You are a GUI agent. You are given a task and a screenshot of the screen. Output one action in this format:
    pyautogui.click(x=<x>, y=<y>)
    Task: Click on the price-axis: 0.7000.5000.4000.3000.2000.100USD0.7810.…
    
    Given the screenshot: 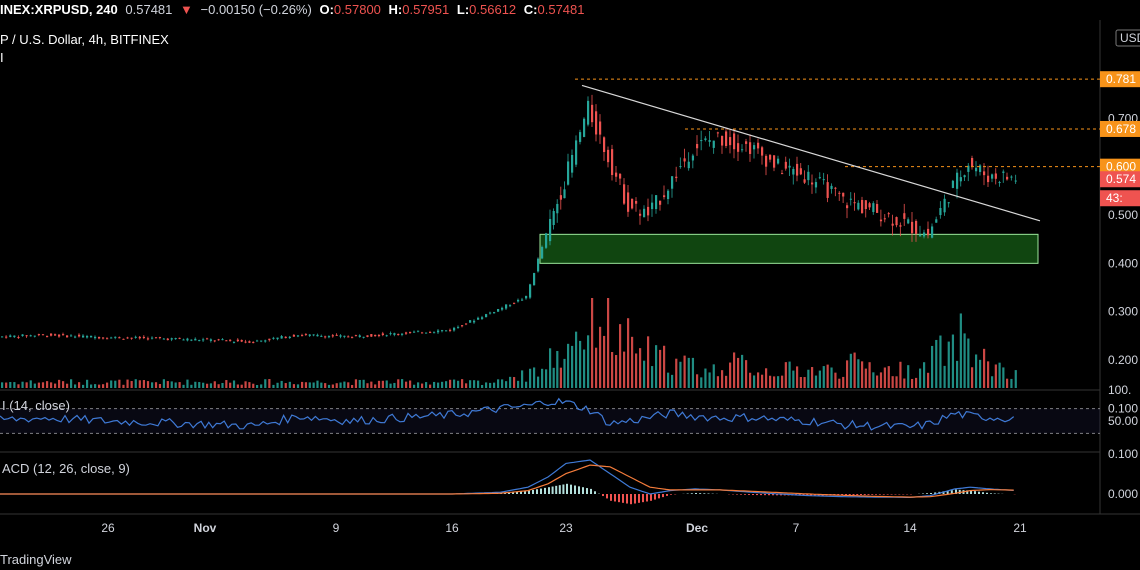 What is the action you would take?
    pyautogui.click(x=1120, y=222)
    